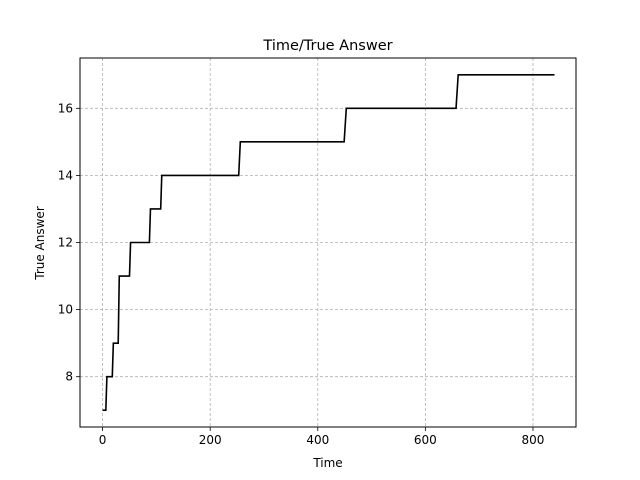 Image resolution: width=640 pixels, height=480 pixels. I want to click on y-tick-label: 12, so click(65, 243).